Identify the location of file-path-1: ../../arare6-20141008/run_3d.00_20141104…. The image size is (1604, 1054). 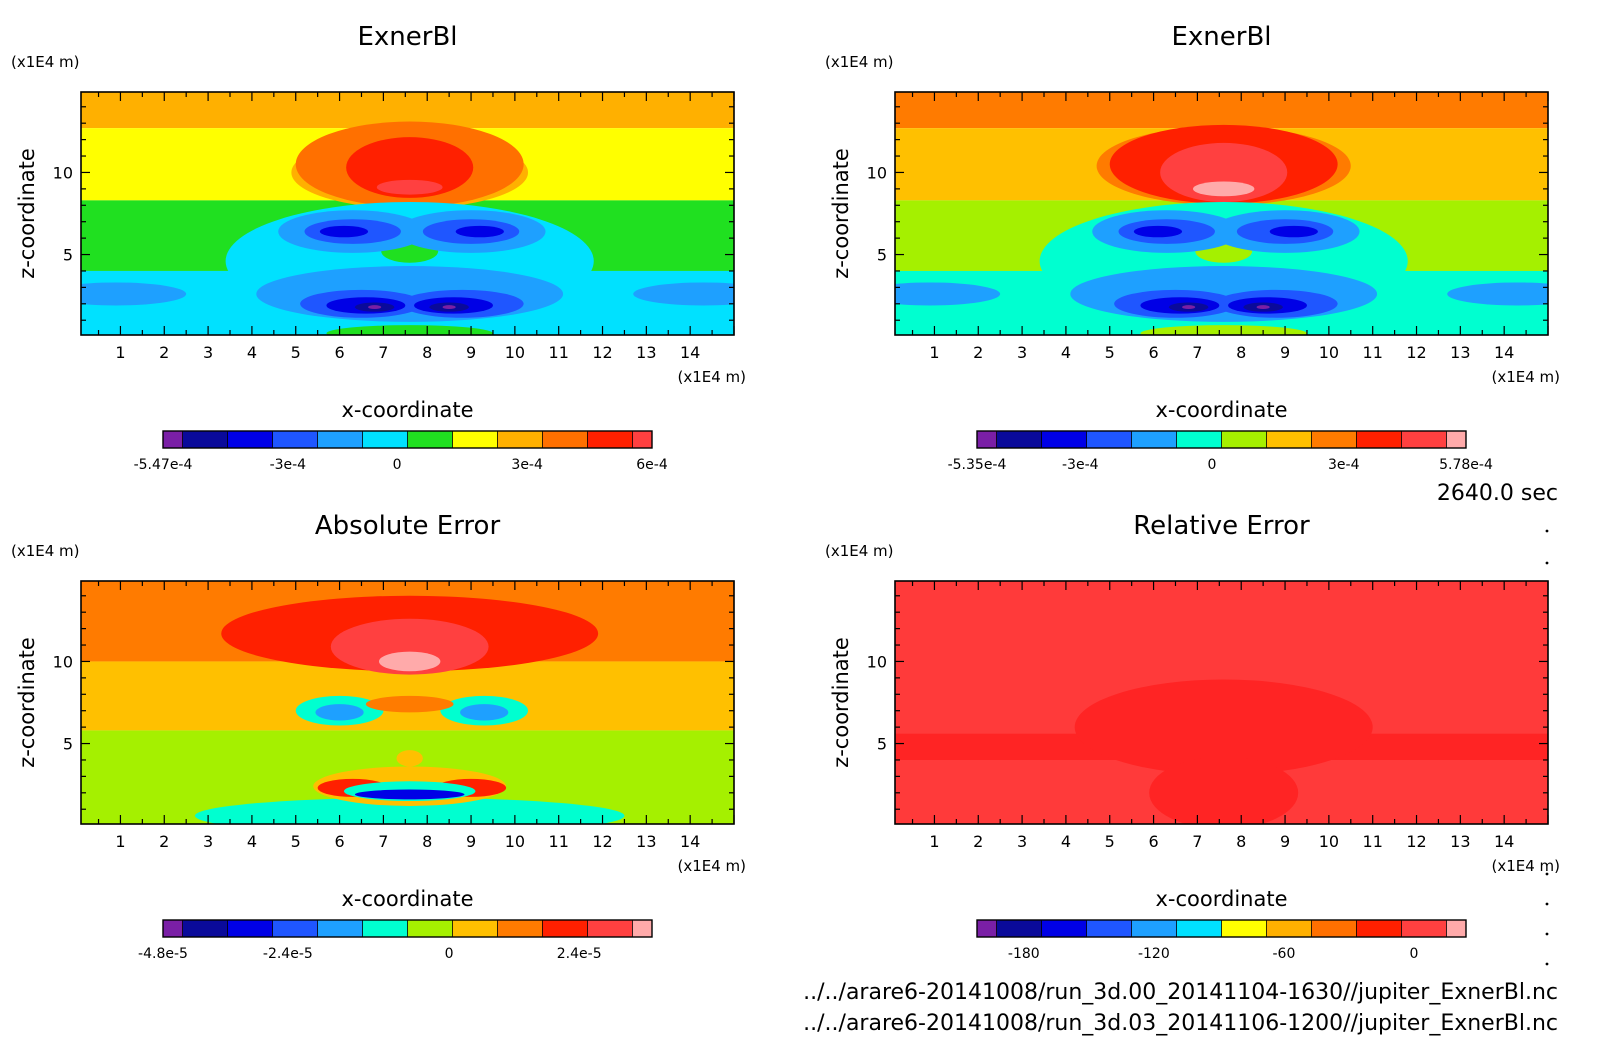
(1180, 992).